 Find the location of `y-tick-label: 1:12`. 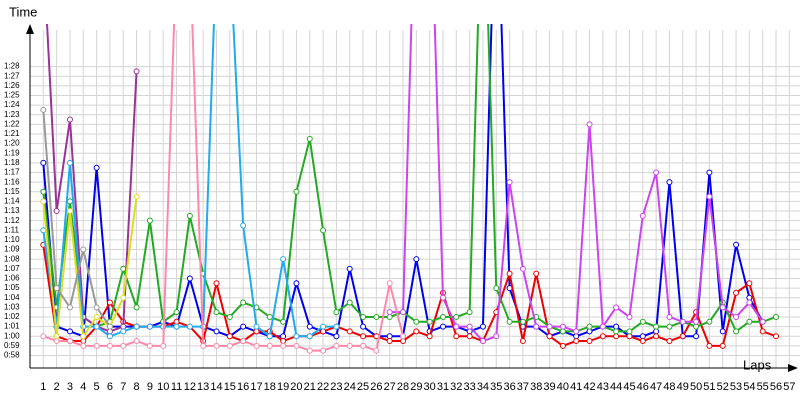

y-tick-label: 1:12 is located at coordinates (12, 220).